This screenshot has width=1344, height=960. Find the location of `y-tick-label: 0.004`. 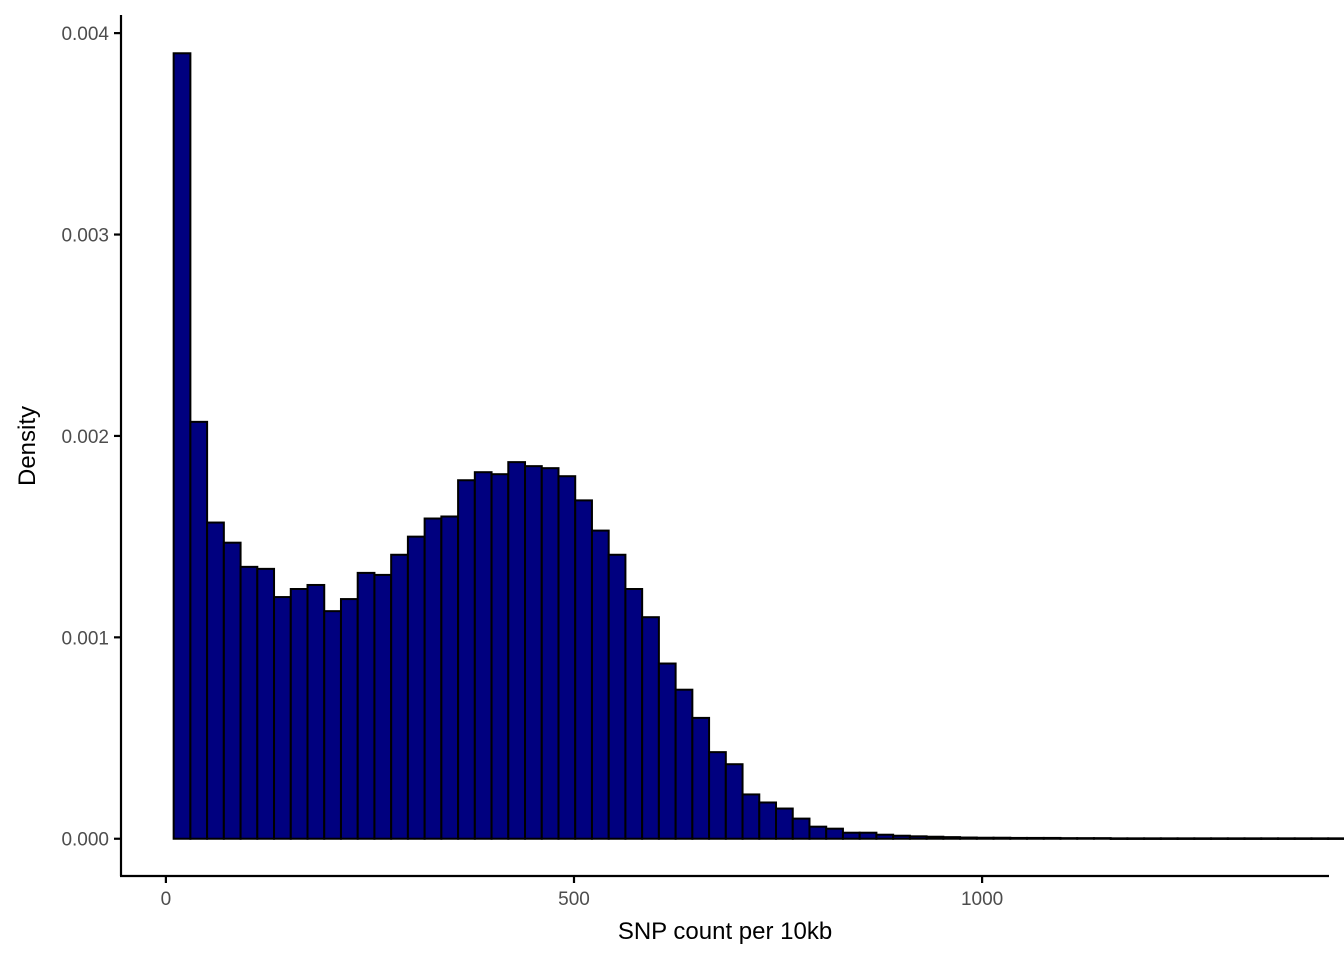

y-tick-label: 0.004 is located at coordinates (85, 34).